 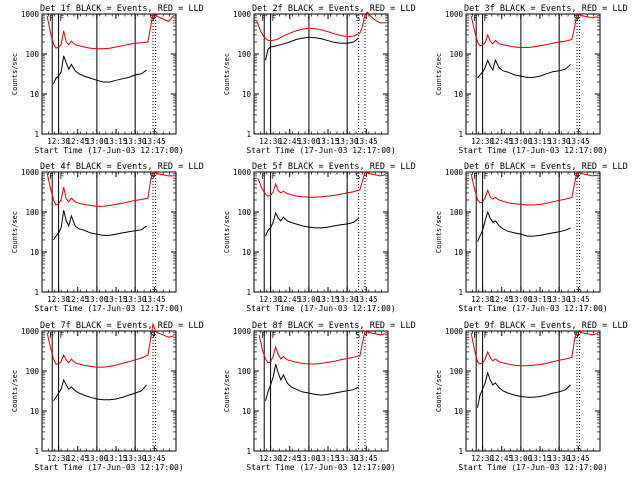 What do you see at coordinates (122, 9) in the screenshot?
I see `panel-title: Det 1f BLACK = Events, RED = LLD` at bounding box center [122, 9].